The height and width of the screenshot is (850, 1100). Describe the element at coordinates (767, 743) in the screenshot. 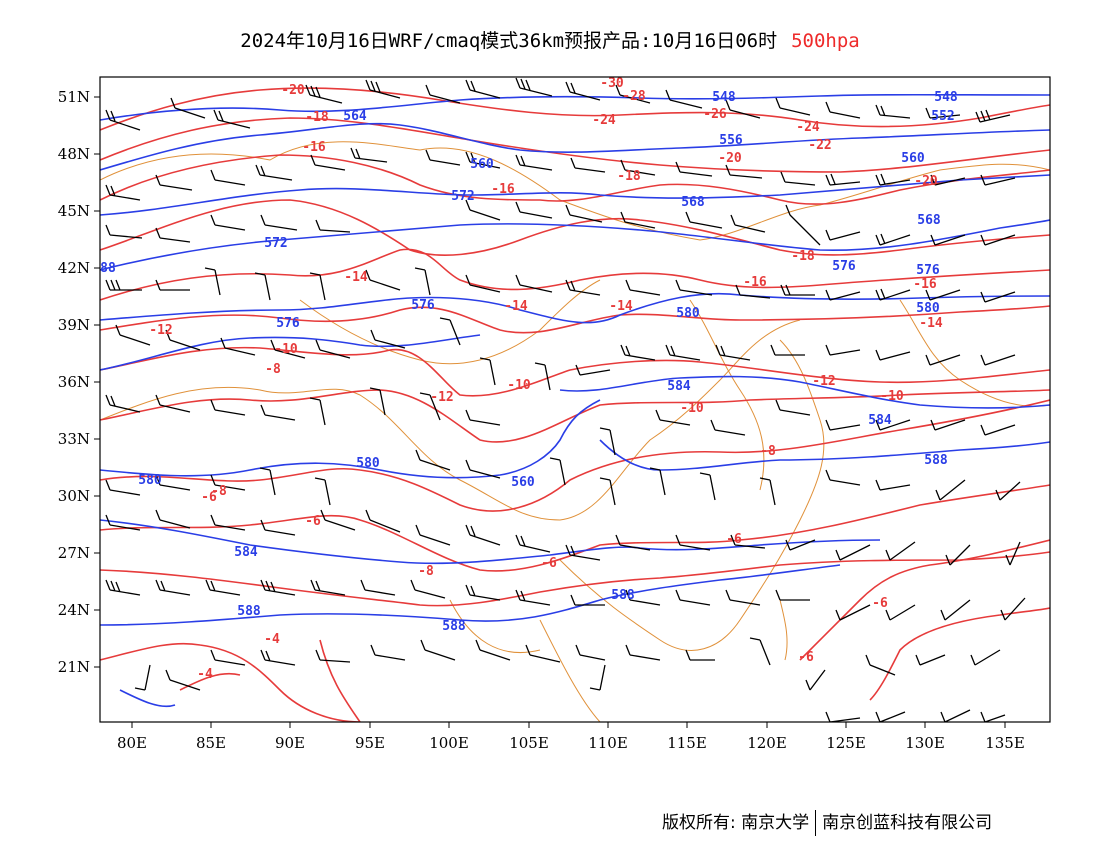

I see `lon-label: 120E` at that location.